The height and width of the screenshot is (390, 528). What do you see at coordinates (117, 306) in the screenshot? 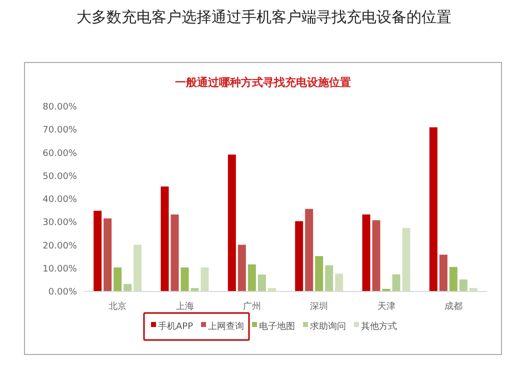
I see `x-tick-label: 北京` at bounding box center [117, 306].